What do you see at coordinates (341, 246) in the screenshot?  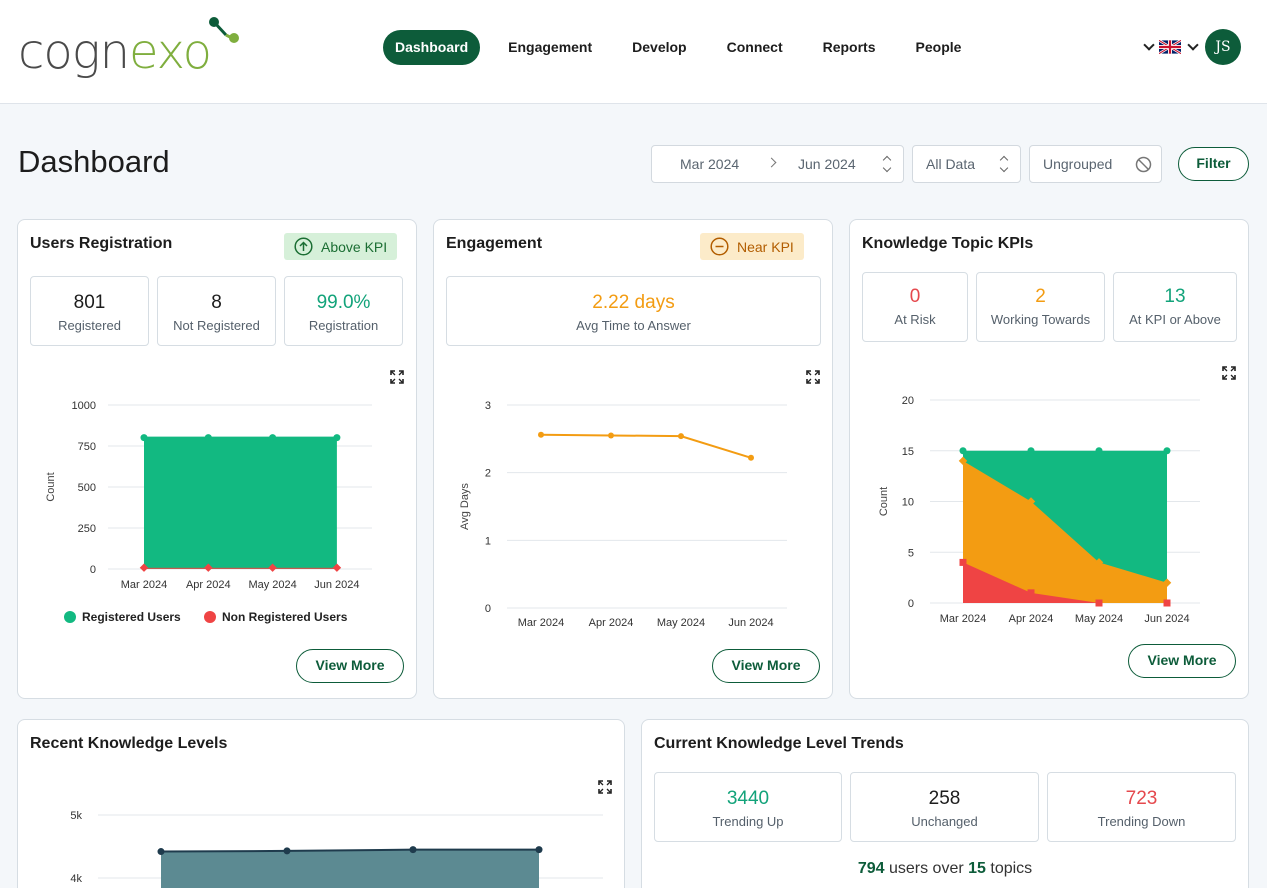 I see `above-kpi-badge: Above KPI` at bounding box center [341, 246].